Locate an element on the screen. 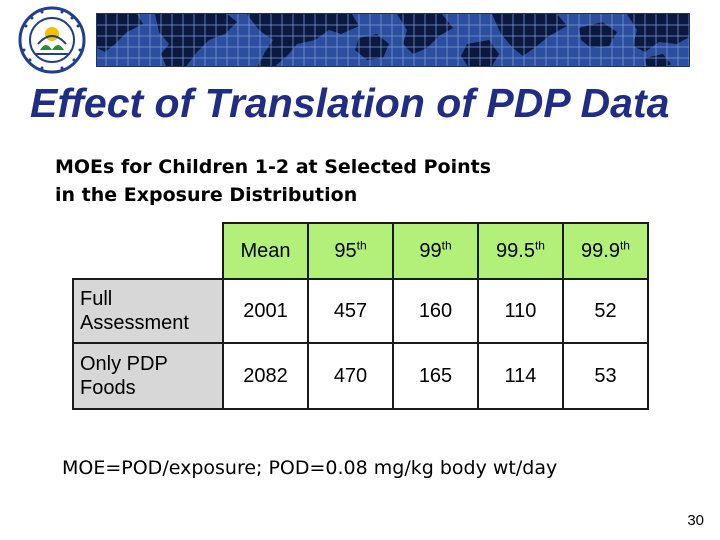 This screenshot has height=540, width=720. agency-seal-logo is located at coordinates (52, 40).